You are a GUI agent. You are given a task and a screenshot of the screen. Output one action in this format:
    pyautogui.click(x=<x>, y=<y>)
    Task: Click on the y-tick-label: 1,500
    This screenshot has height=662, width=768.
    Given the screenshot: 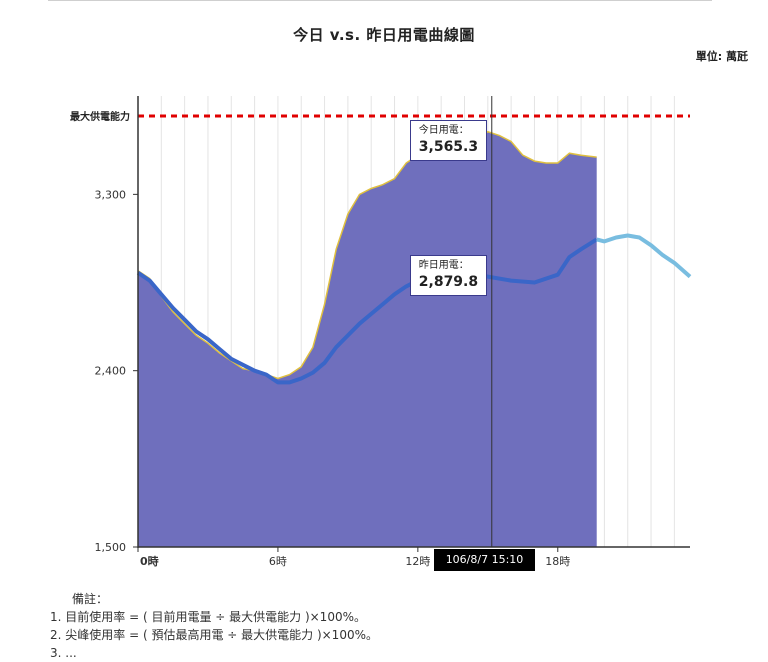 What is the action you would take?
    pyautogui.click(x=111, y=547)
    